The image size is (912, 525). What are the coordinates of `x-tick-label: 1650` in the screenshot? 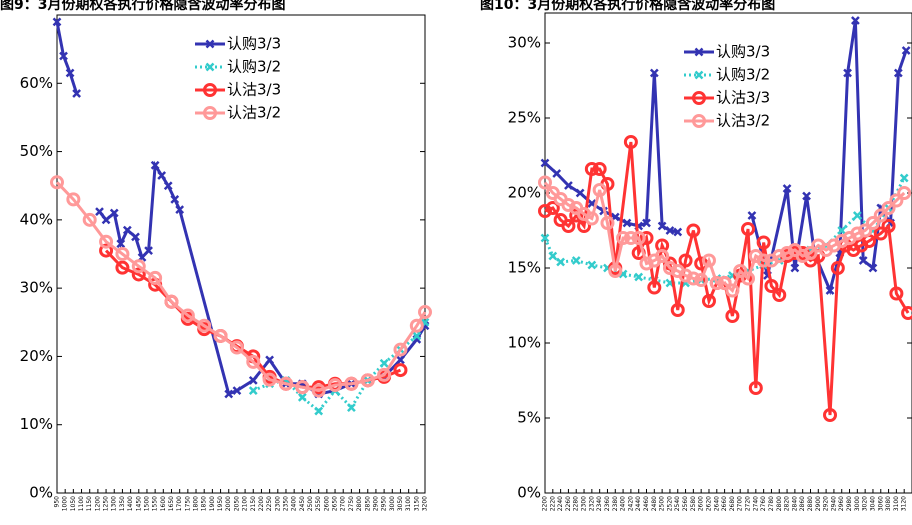 It's located at (171, 503).